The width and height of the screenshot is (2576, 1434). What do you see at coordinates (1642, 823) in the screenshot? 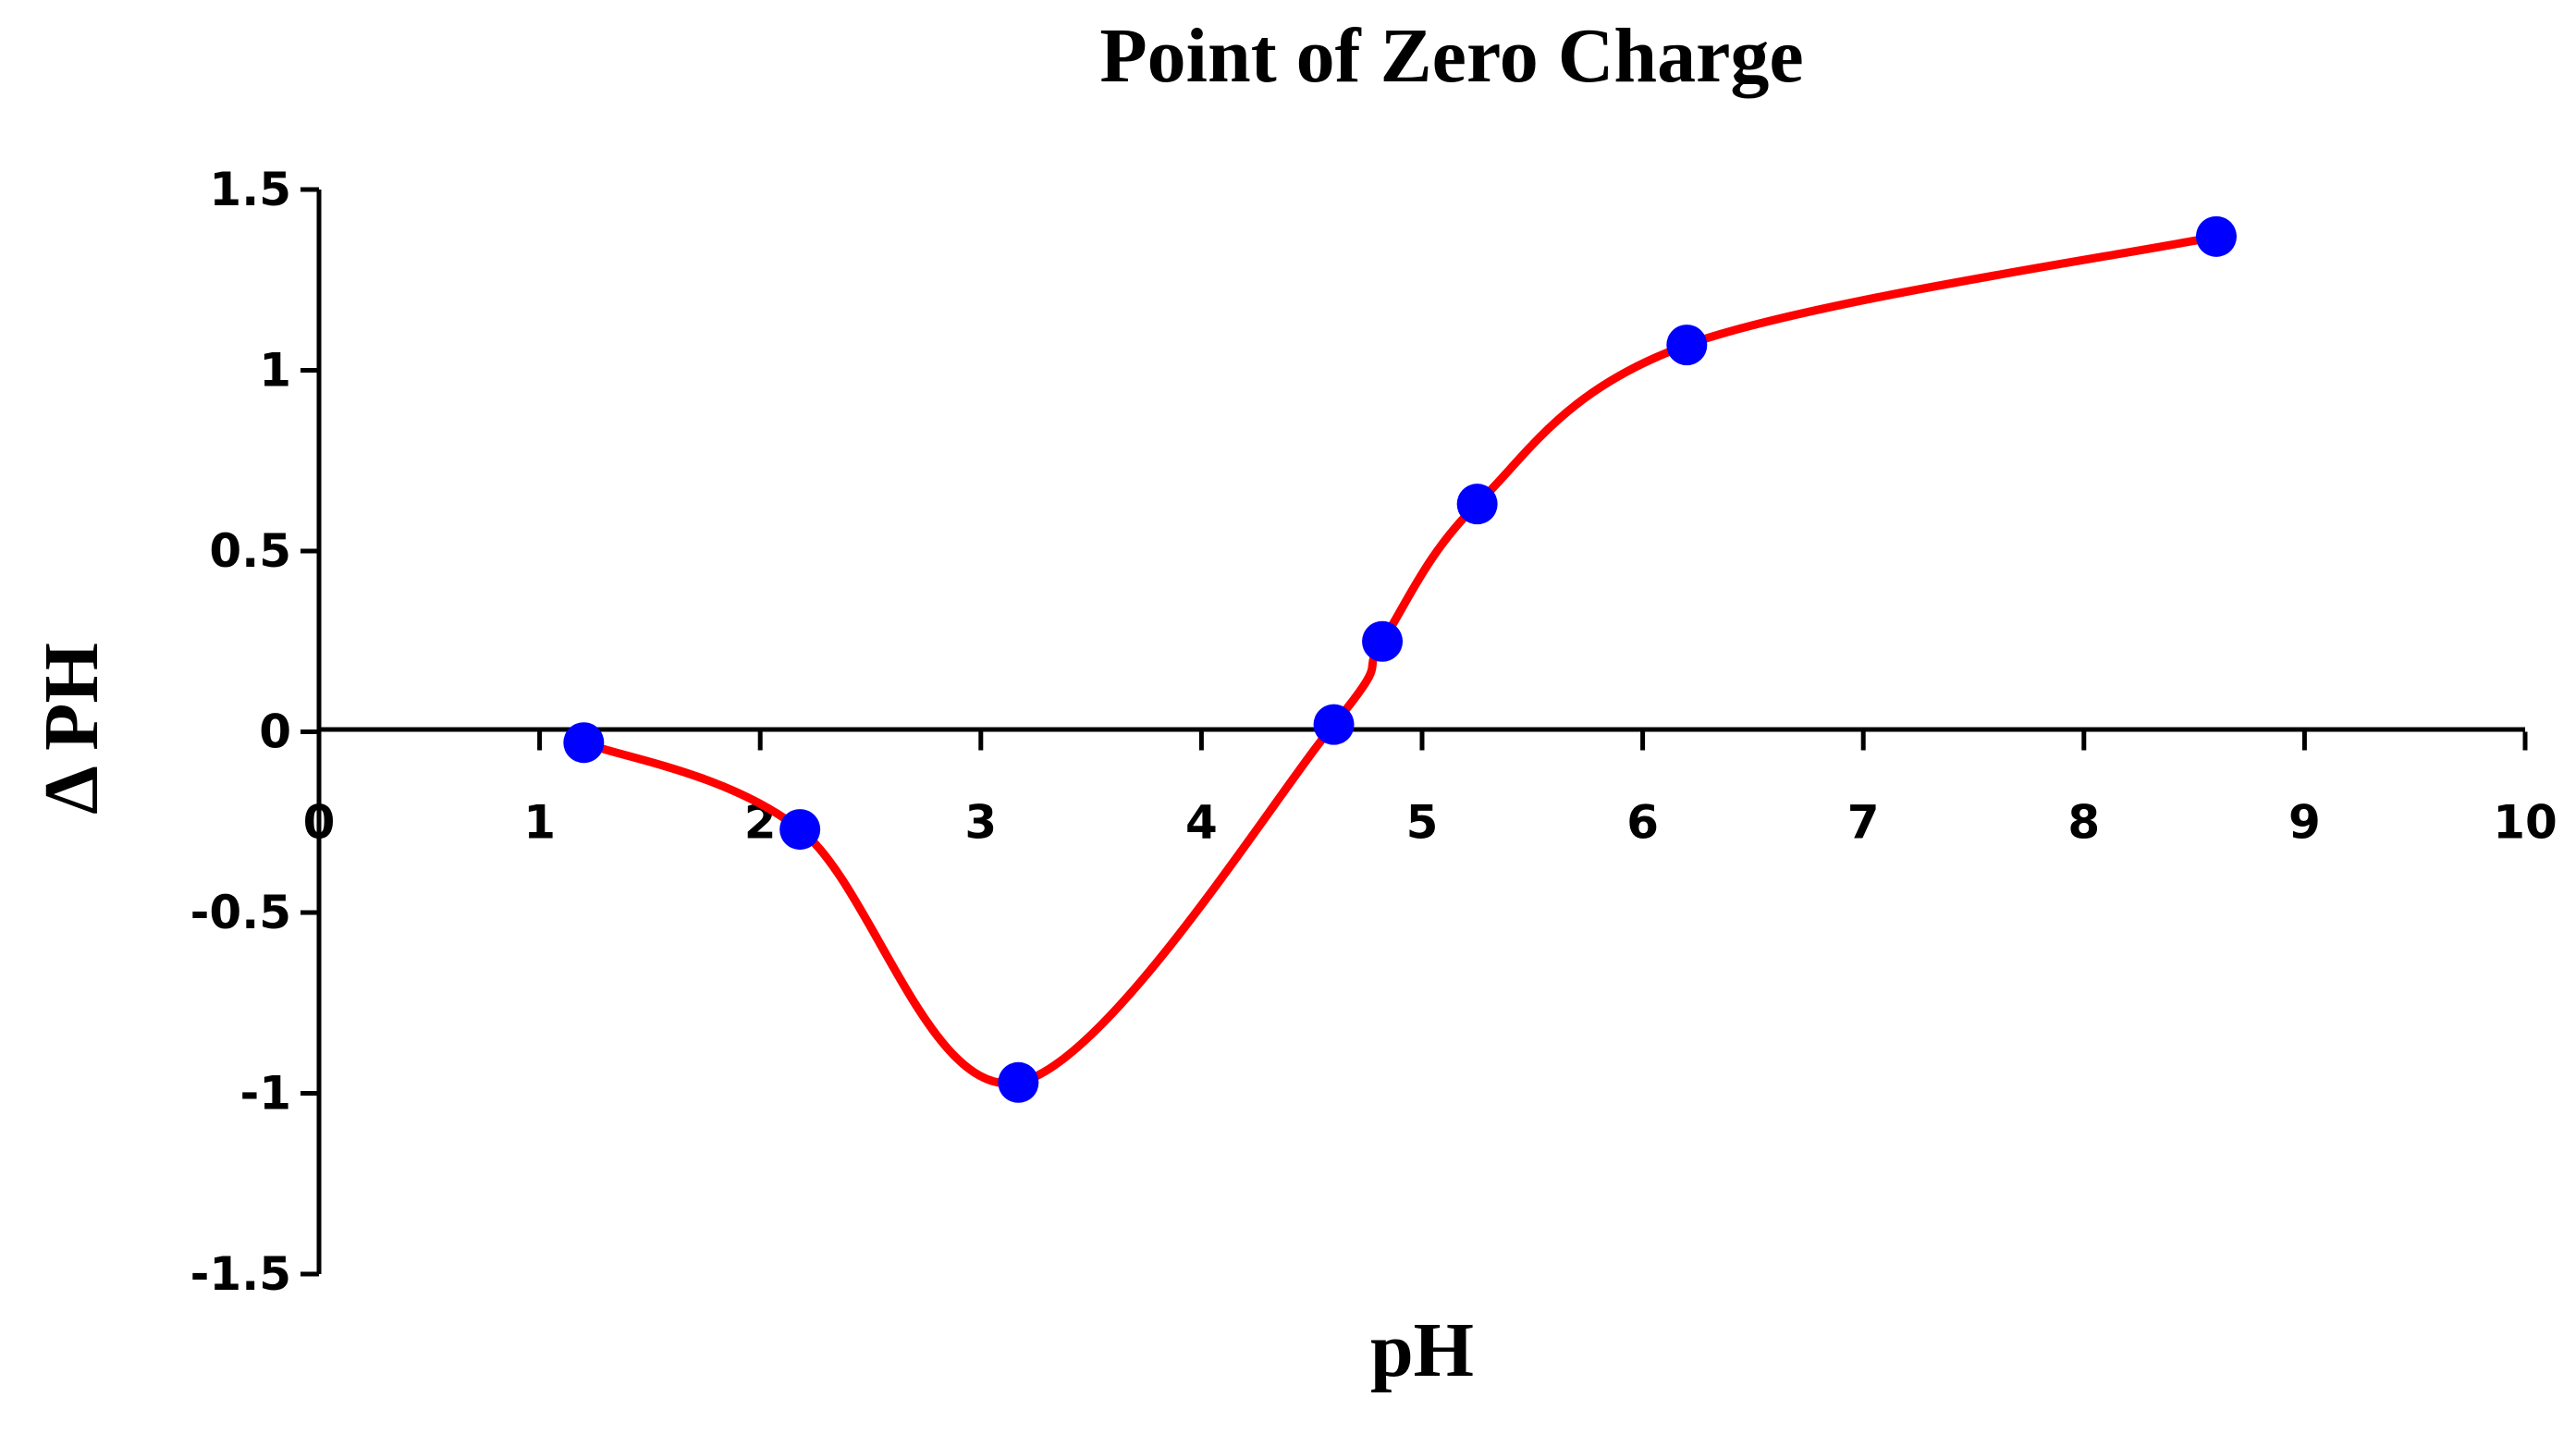
I see `x-tick-label: 6` at bounding box center [1642, 823].